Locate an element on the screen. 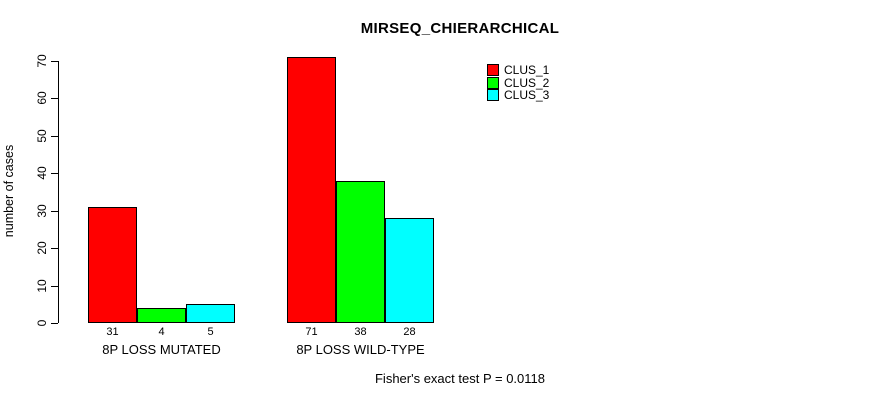  legend-item-clus_3: CLUS_3 is located at coordinates (518, 95).